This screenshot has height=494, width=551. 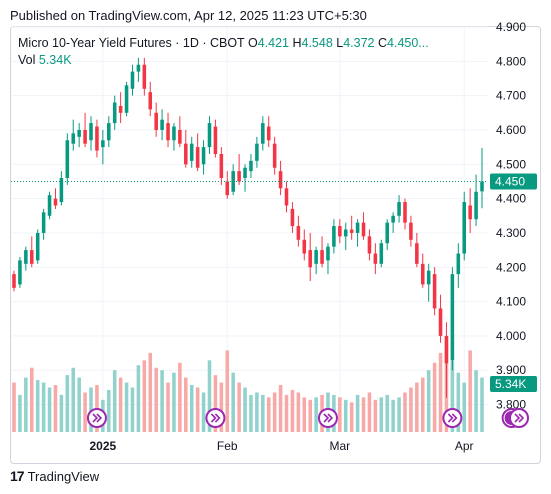 I want to click on high-label: H, so click(x=297, y=43).